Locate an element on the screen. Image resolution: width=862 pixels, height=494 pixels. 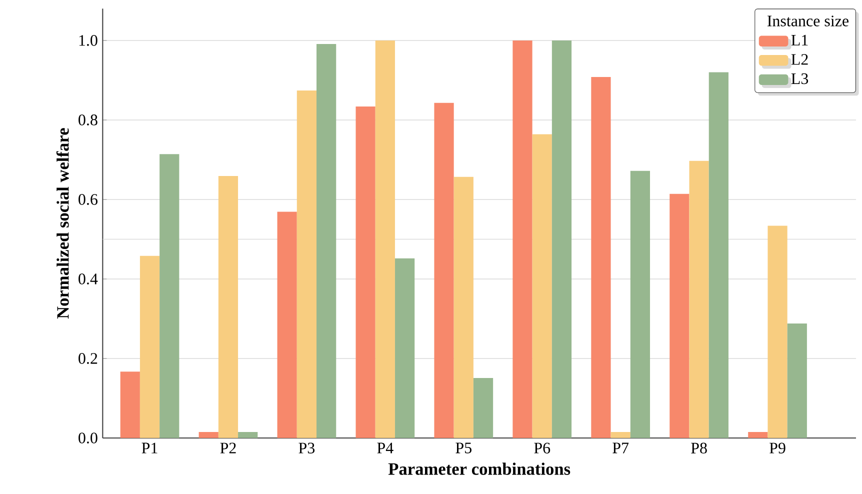
x-tick-label: P4 is located at coordinates (385, 448).